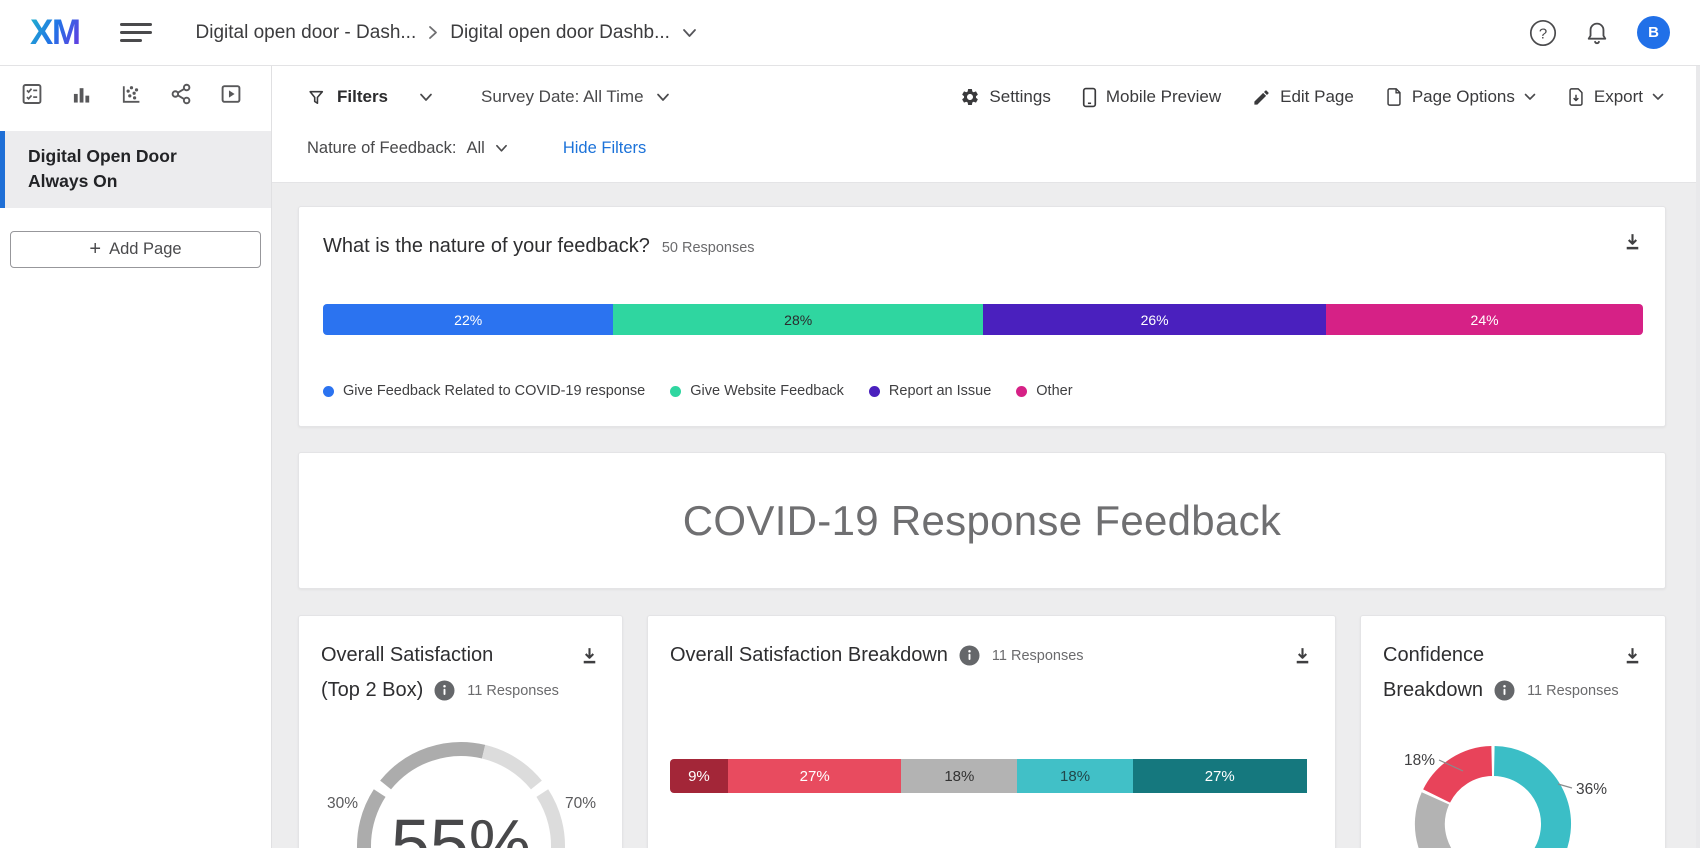  Describe the element at coordinates (131, 94) in the screenshot. I see `scatter-plot-icon` at that location.